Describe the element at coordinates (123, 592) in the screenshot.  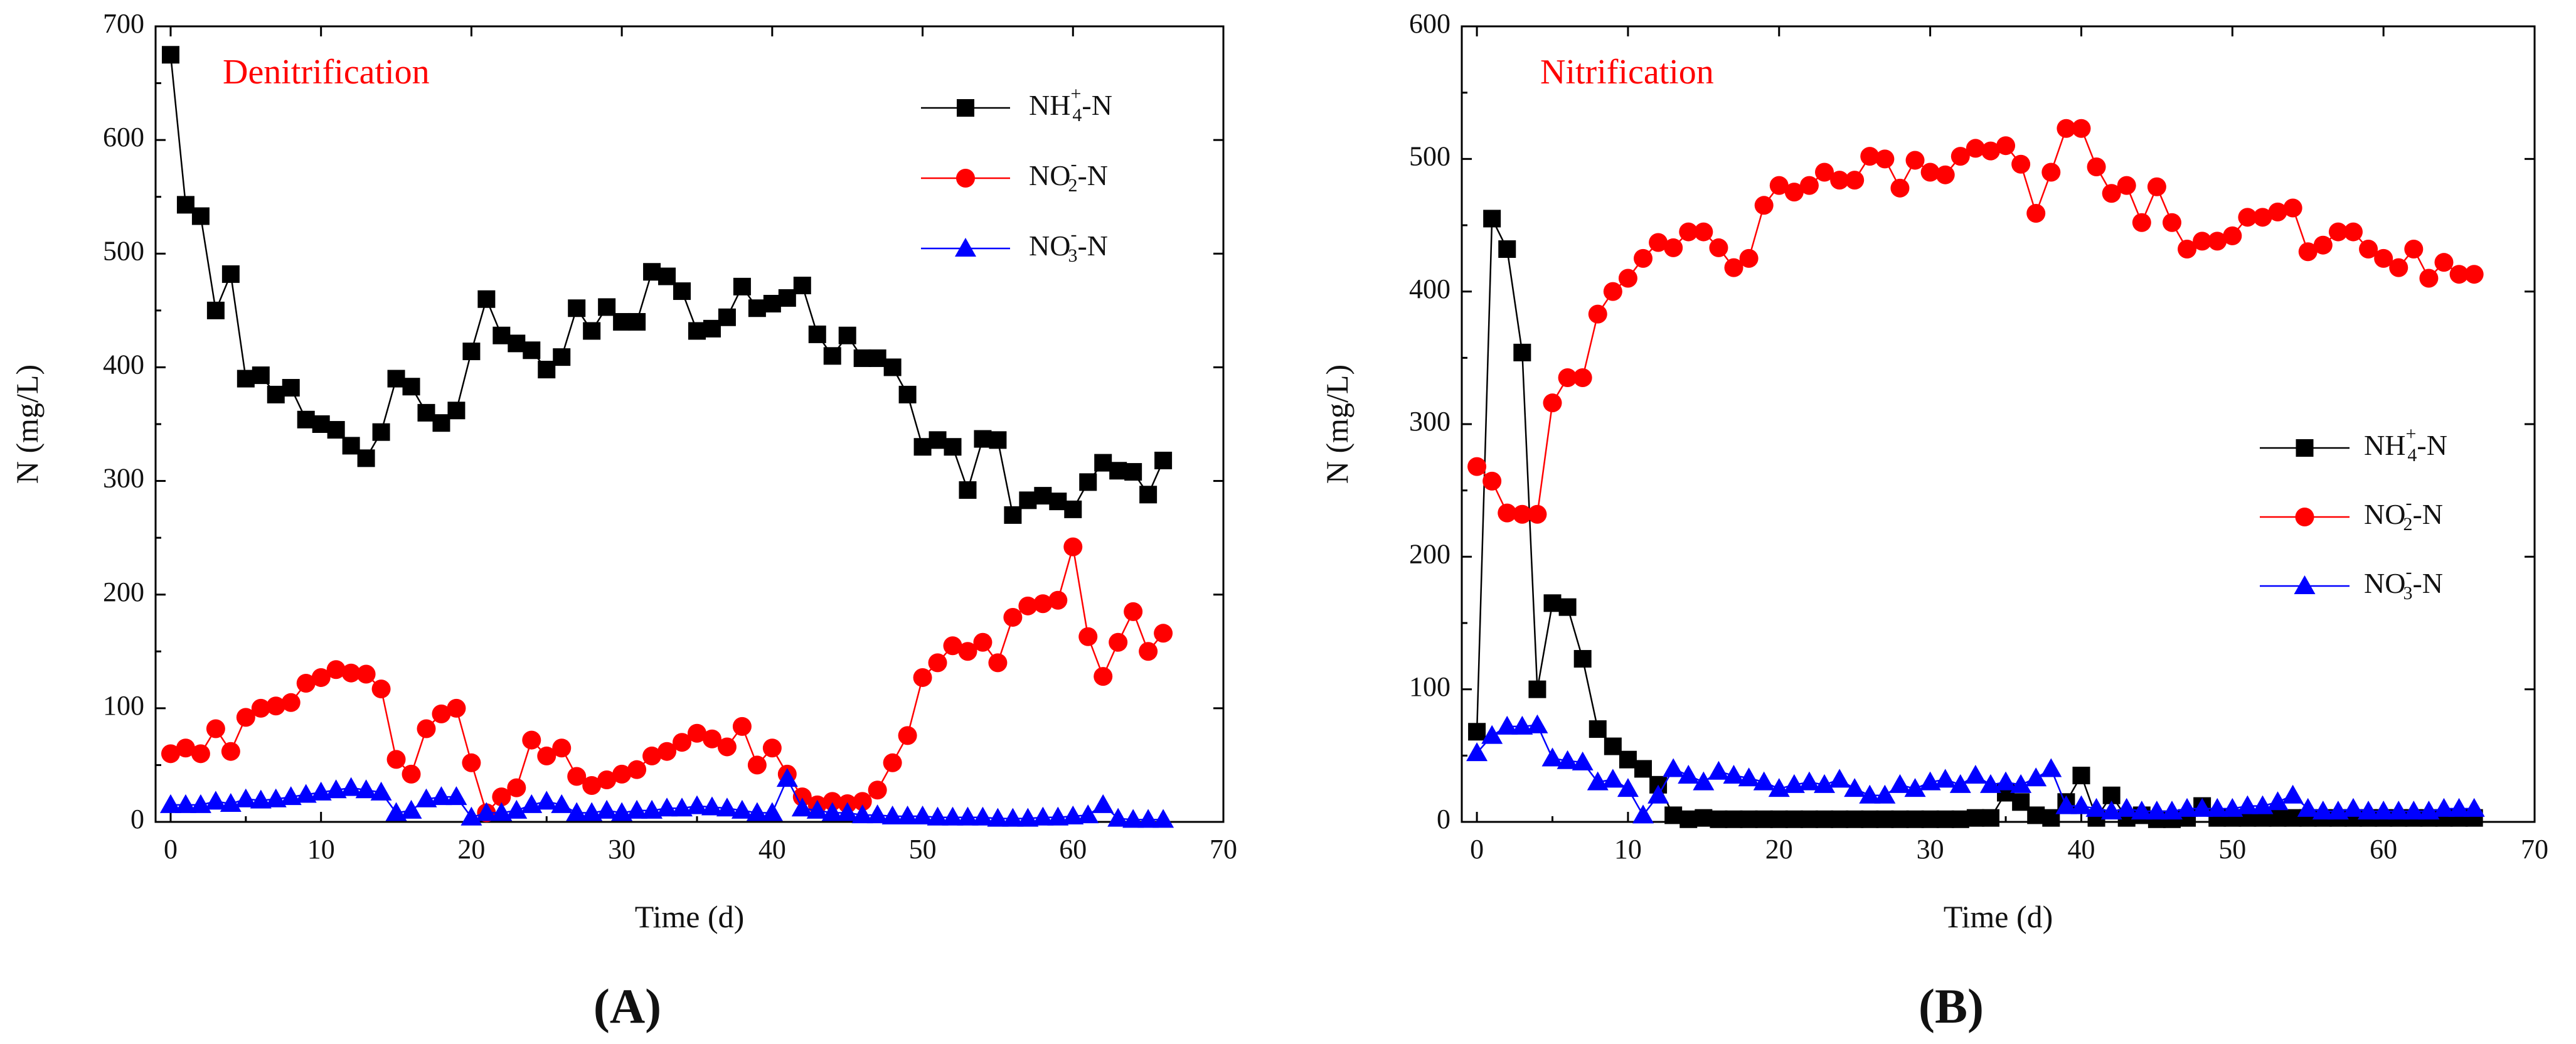
I see `y-tick-label: 200` at that location.